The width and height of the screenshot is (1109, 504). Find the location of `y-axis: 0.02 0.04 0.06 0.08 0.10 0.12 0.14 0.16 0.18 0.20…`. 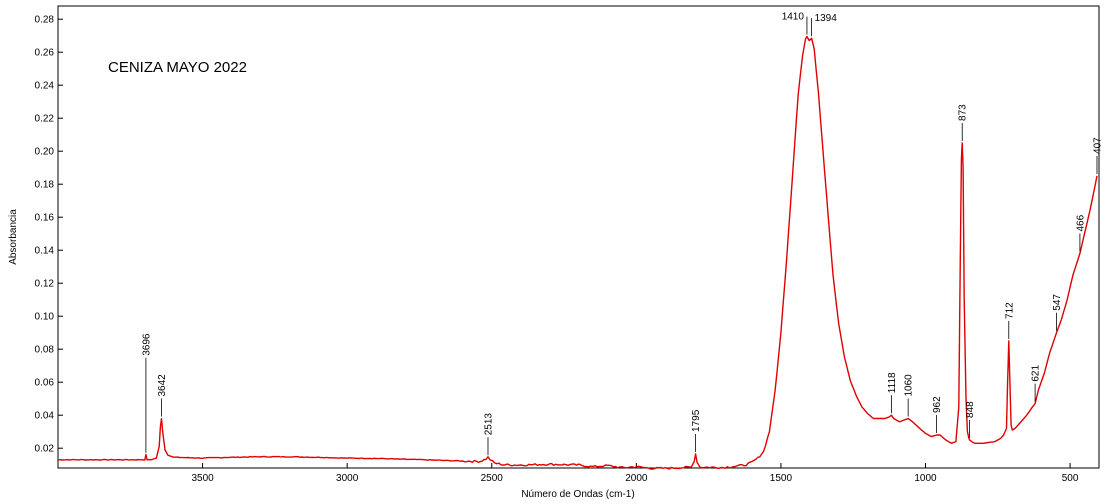

y-axis: 0.02 0.04 0.06 0.08 0.10 0.12 0.14 0.16 0.18 0.20… is located at coordinates (49, 235).